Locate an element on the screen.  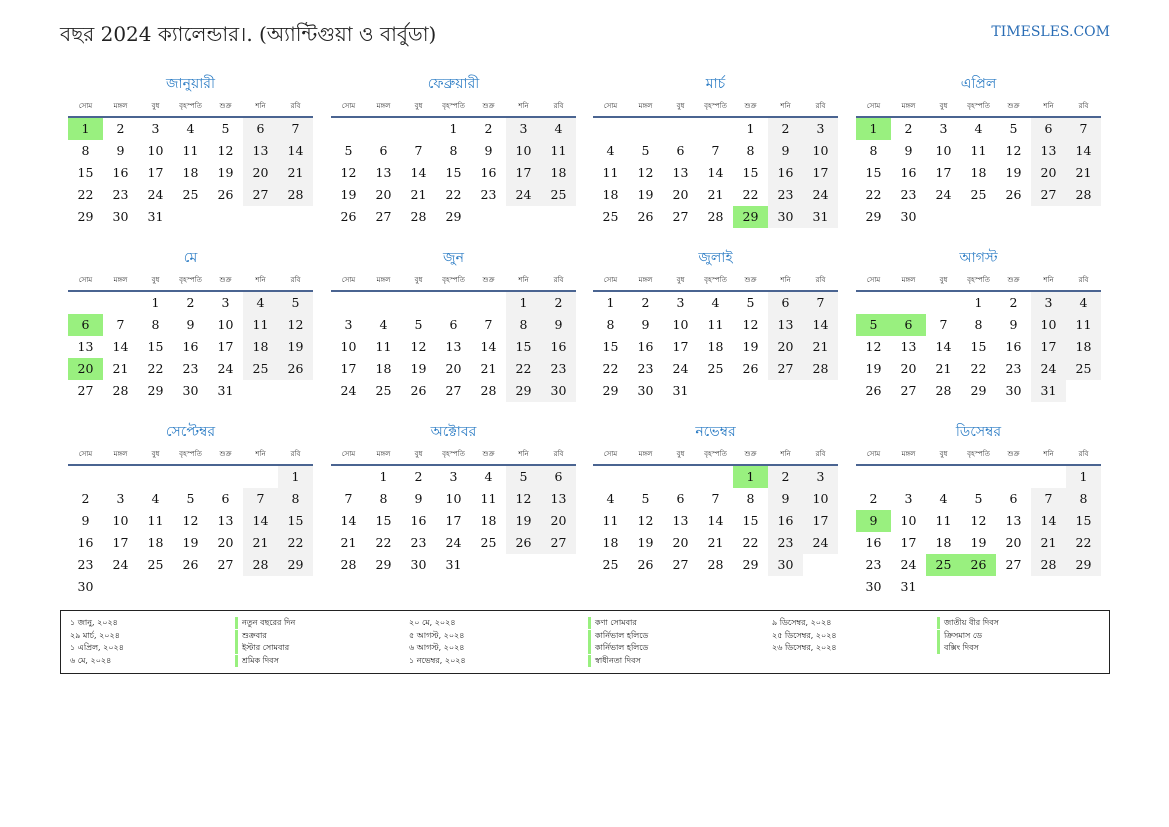
day-cell: 23 is located at coordinates (488, 194).